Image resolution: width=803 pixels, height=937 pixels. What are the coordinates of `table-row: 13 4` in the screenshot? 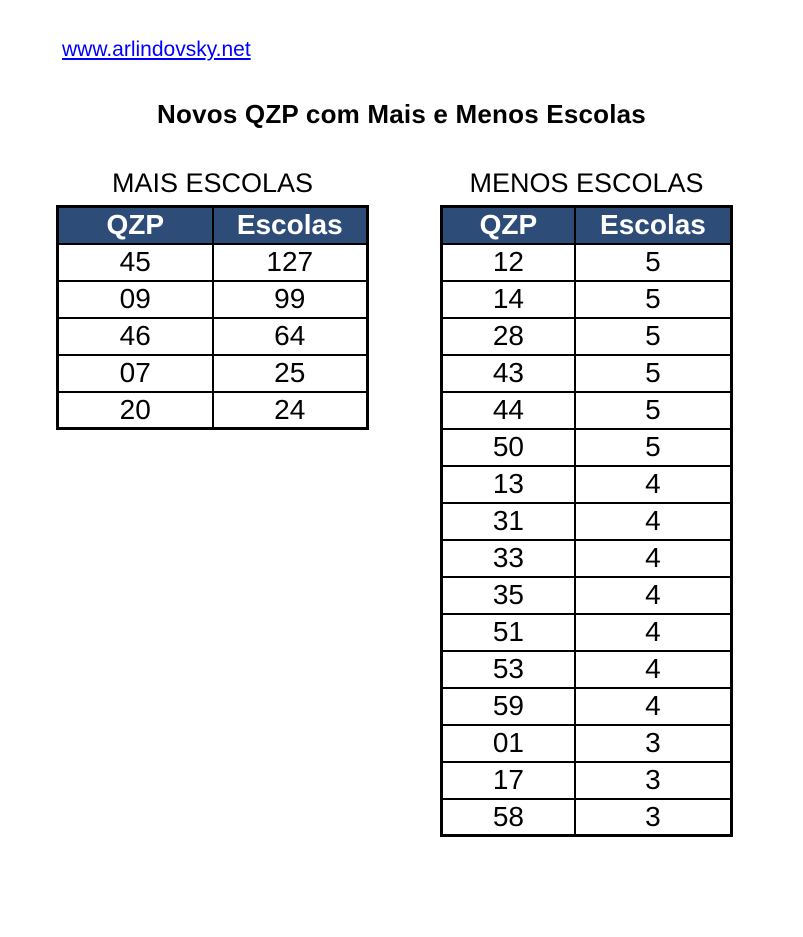 It's located at (586, 484).